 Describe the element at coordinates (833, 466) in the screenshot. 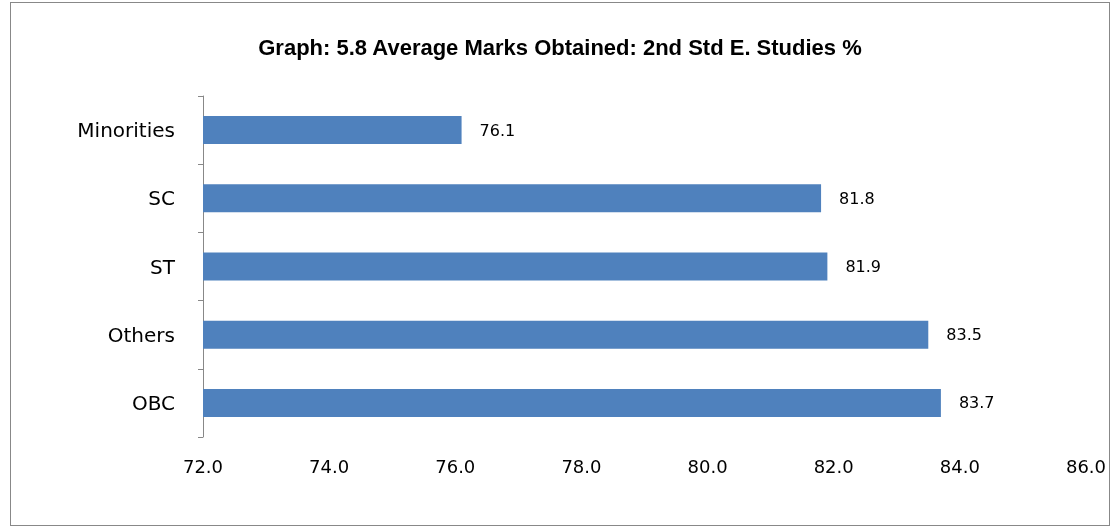

I see `x-tick-label: 82.0` at that location.